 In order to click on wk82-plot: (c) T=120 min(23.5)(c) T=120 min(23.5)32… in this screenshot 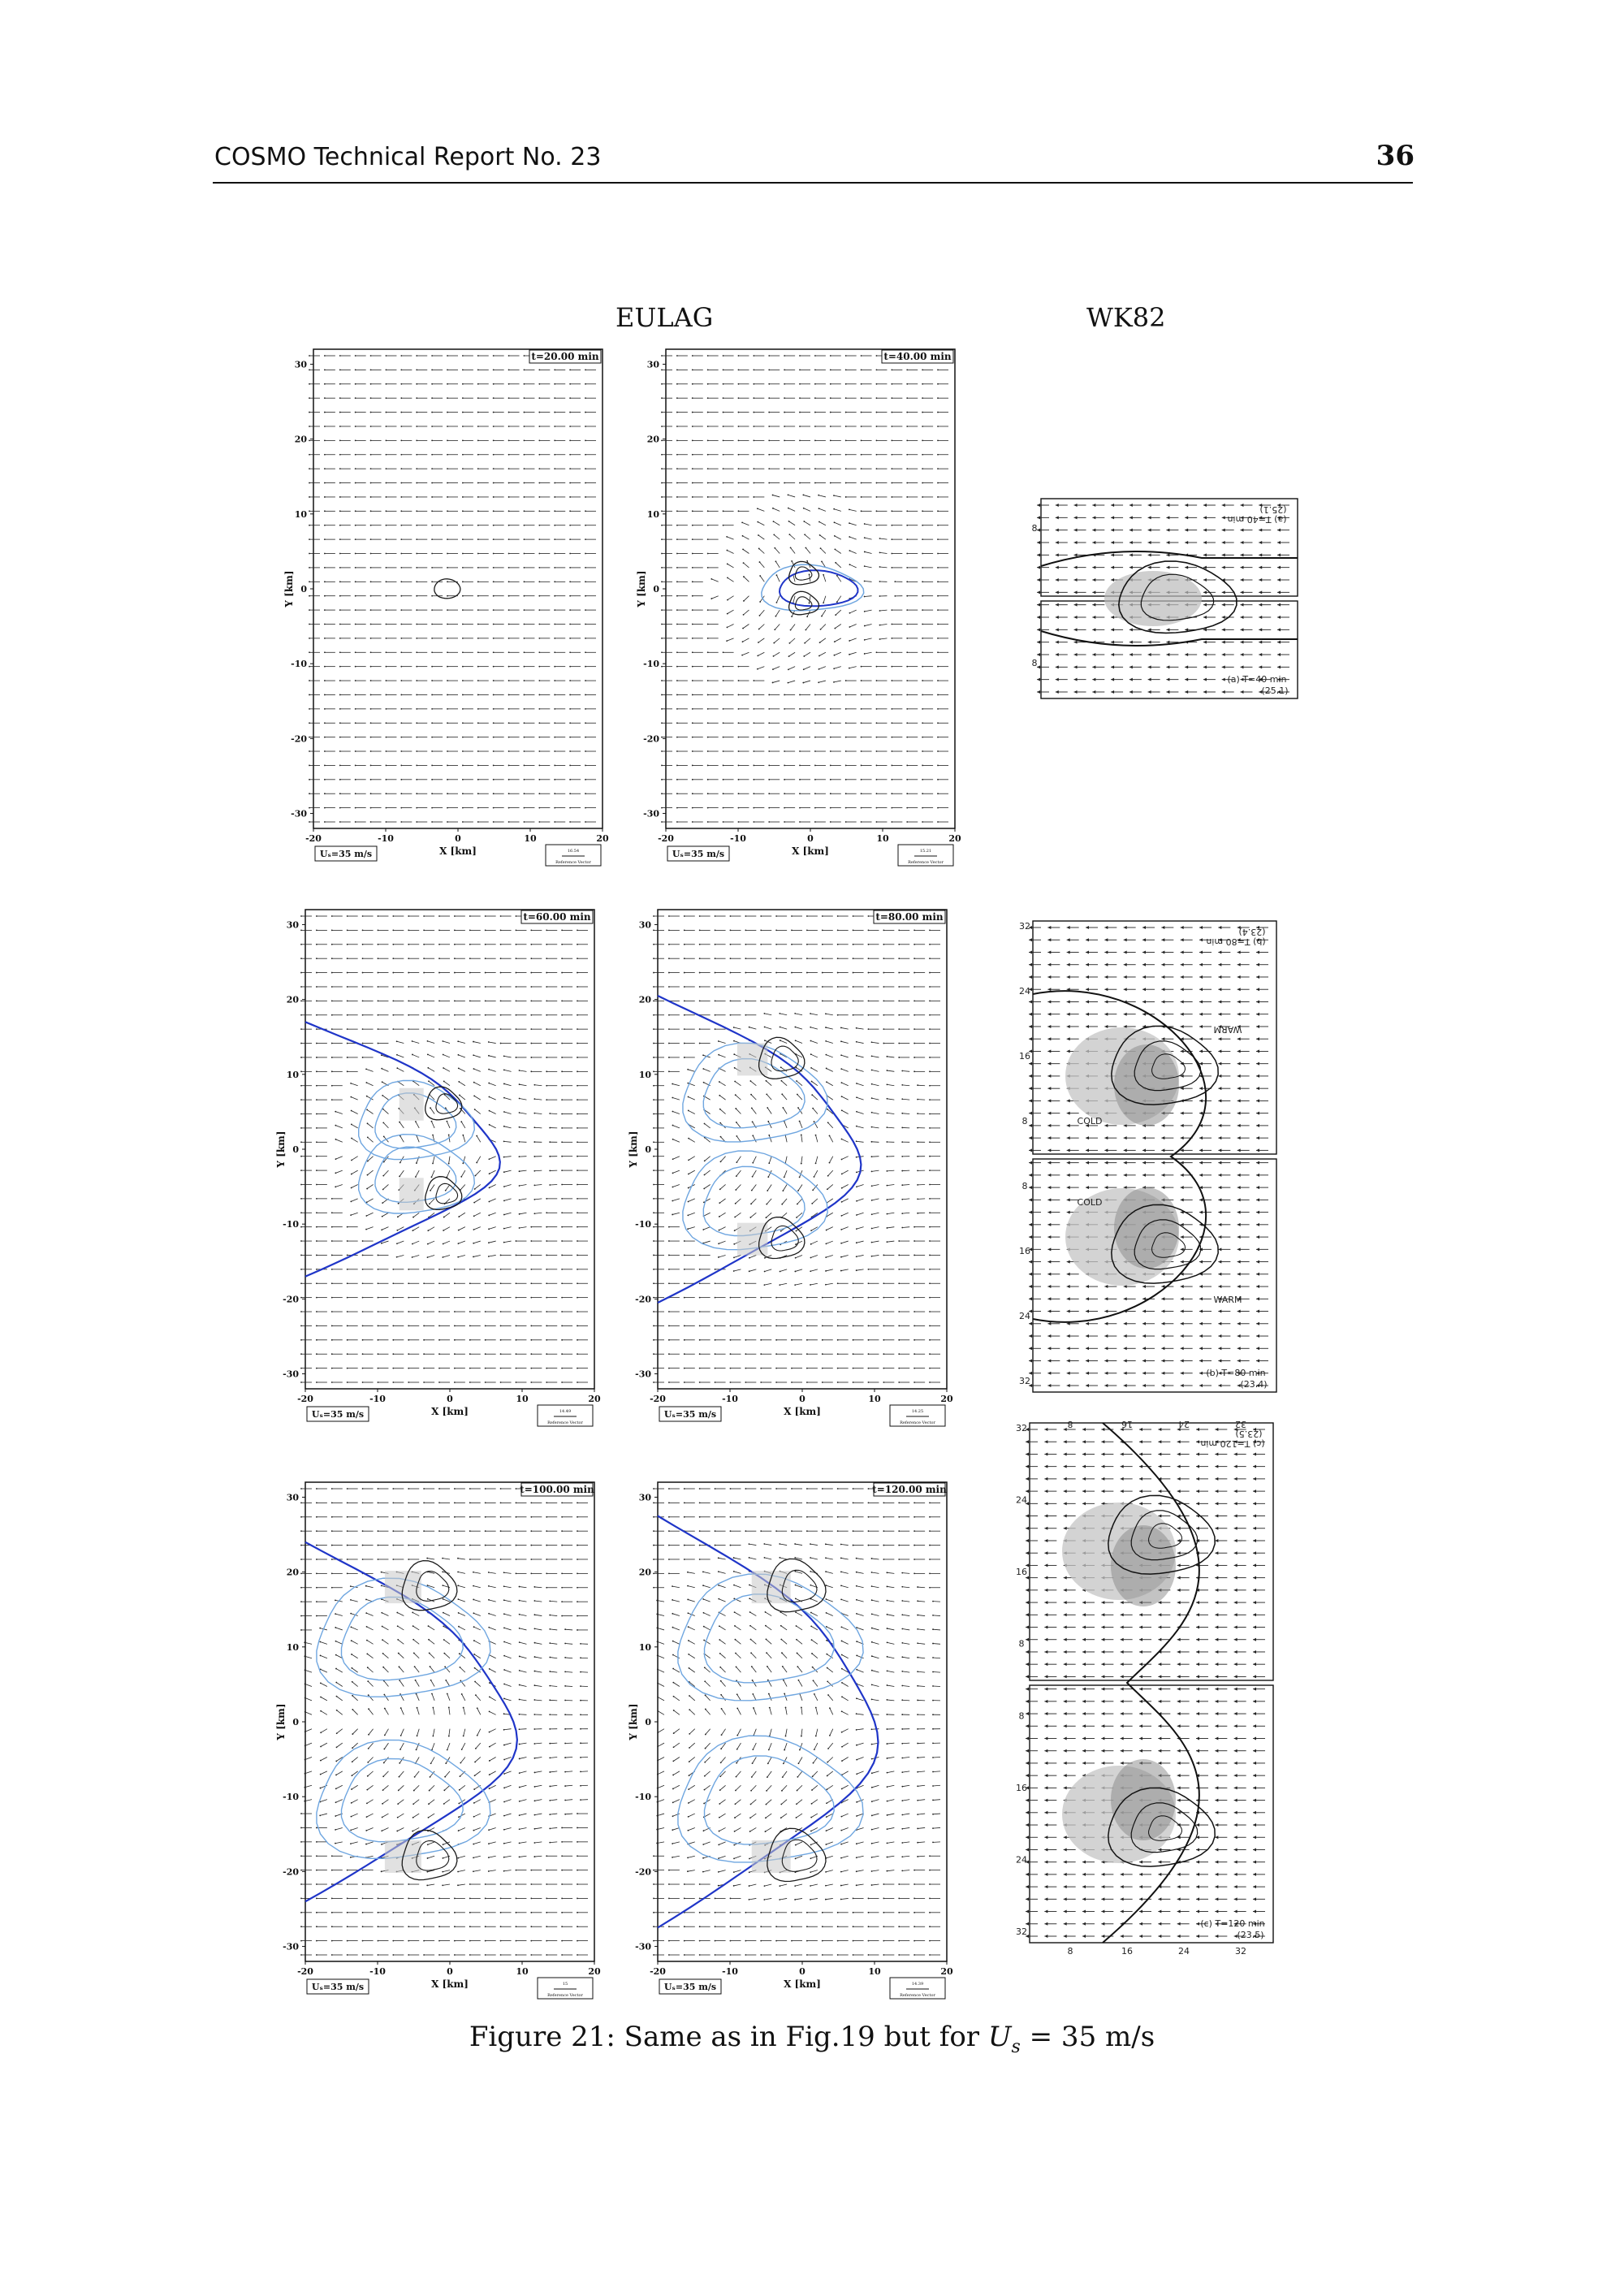, I will do `click(1145, 1688)`.